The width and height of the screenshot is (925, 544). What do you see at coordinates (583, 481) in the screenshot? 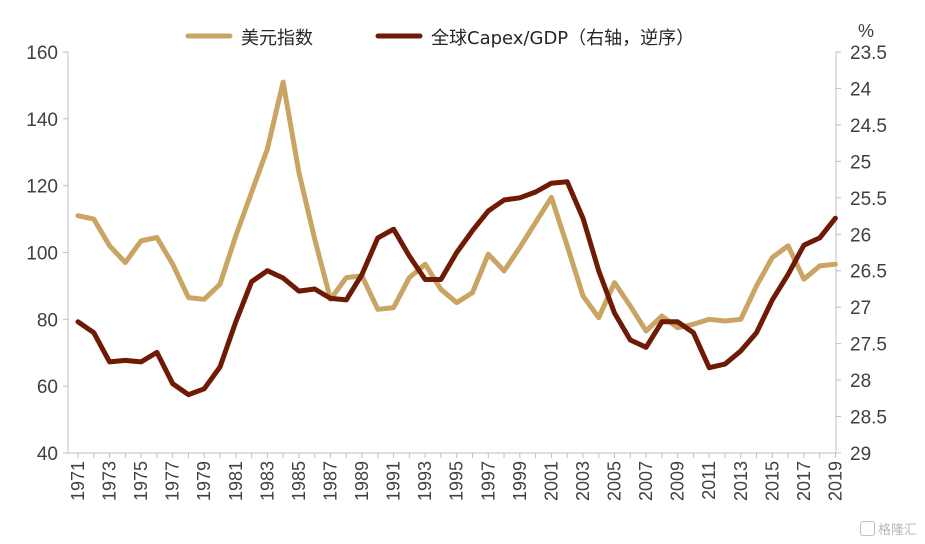
I see `x-tick-label: 2003` at bounding box center [583, 481].